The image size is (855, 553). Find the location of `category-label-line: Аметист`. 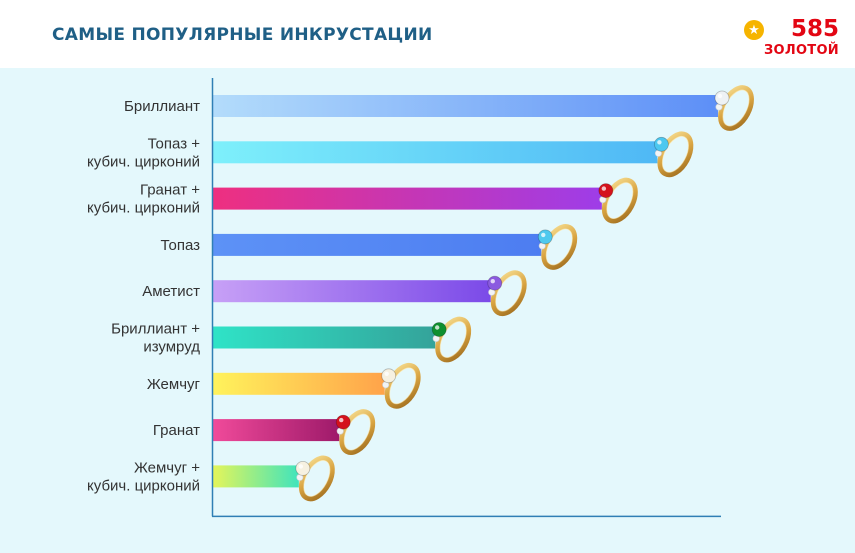

category-label-line: Аметист is located at coordinates (171, 291).